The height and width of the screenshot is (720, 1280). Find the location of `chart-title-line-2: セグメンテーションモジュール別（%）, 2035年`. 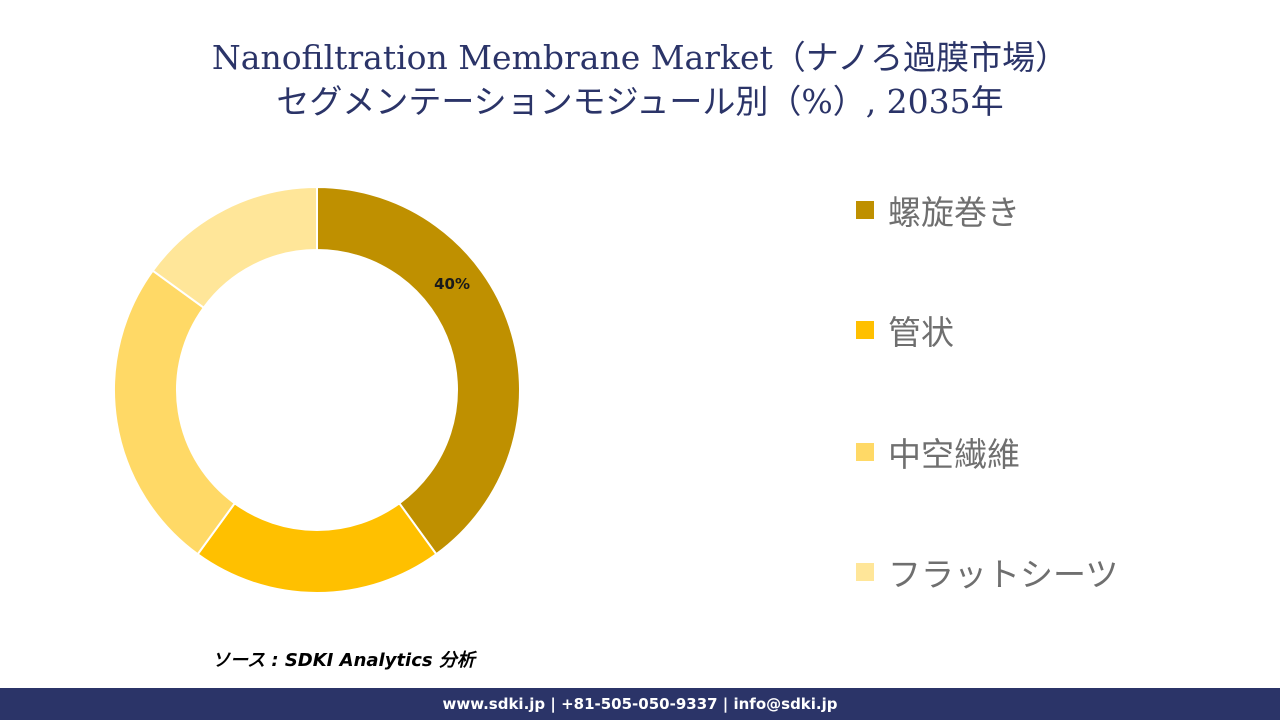

chart-title-line-2: セグメンテーションモジュール別（%）, 2035年 is located at coordinates (640, 101).